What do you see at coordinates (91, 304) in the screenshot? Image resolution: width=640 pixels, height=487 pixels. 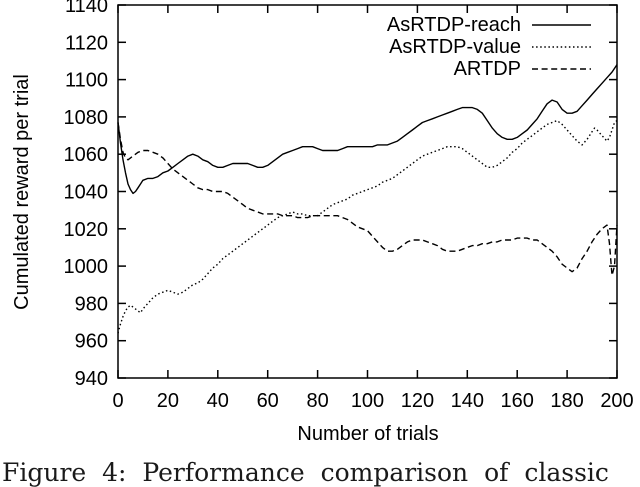 I see `y-tick-label: 980` at bounding box center [91, 304].